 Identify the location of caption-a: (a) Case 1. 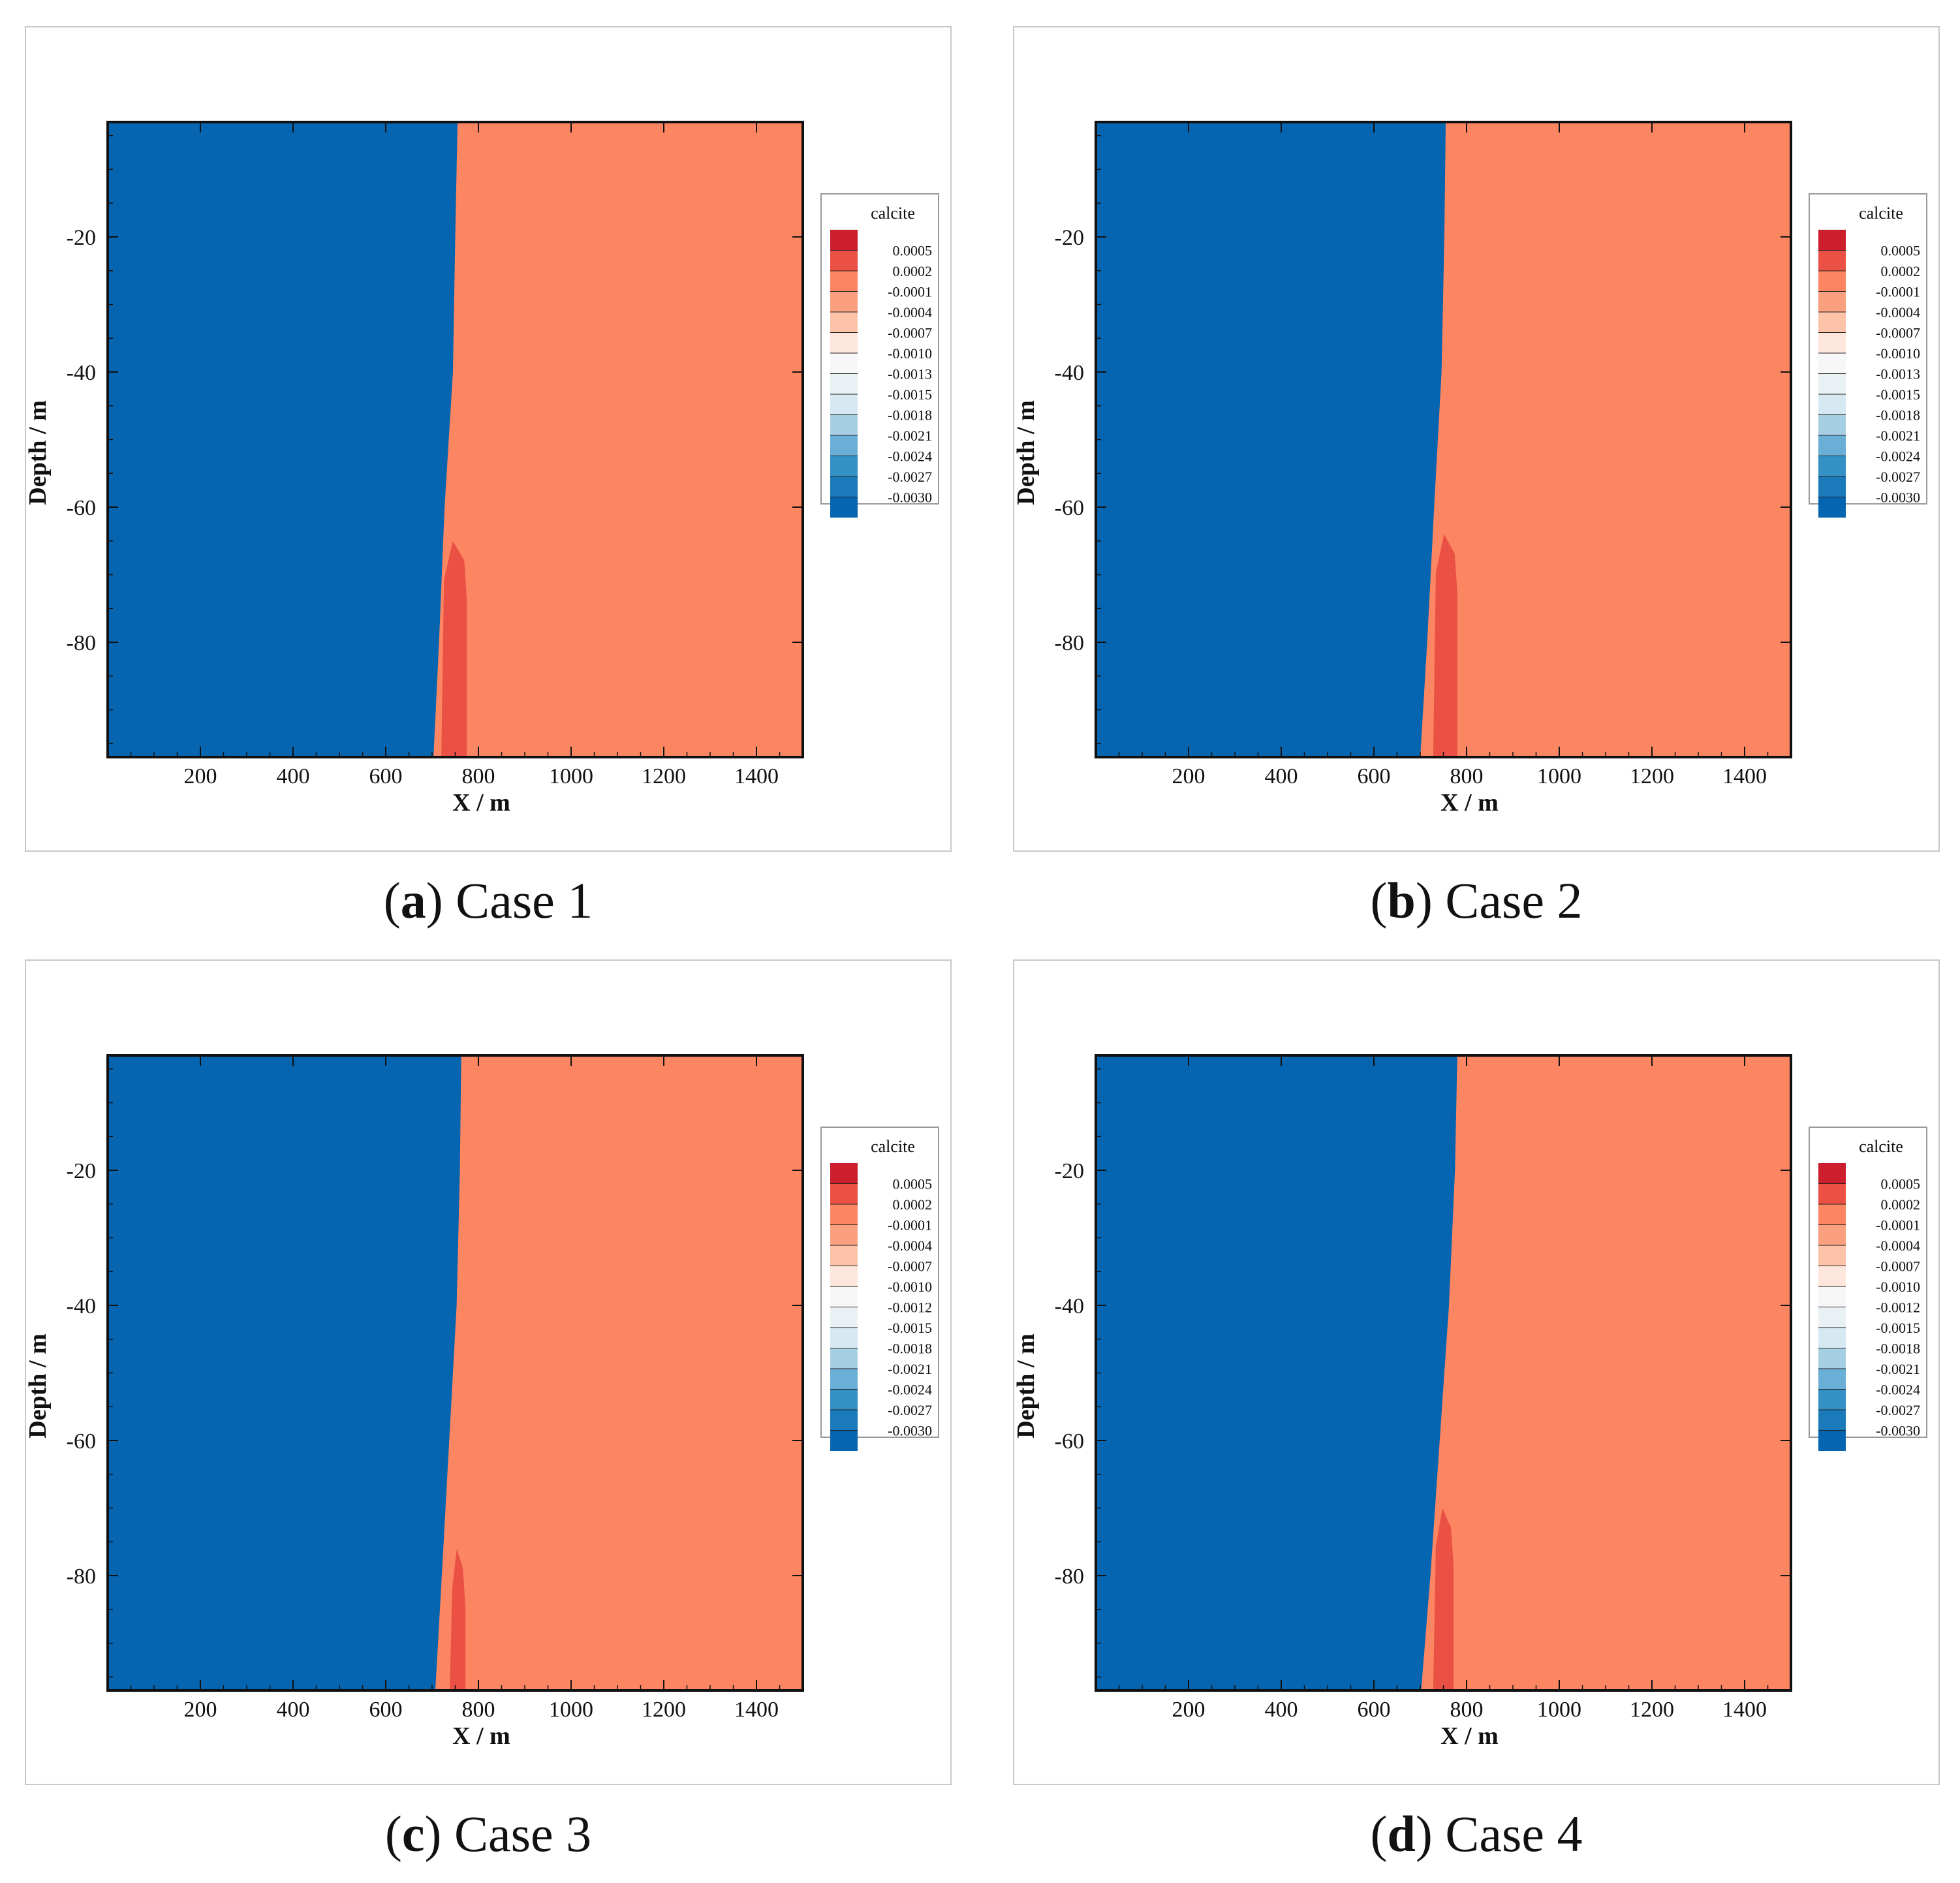
(488, 900).